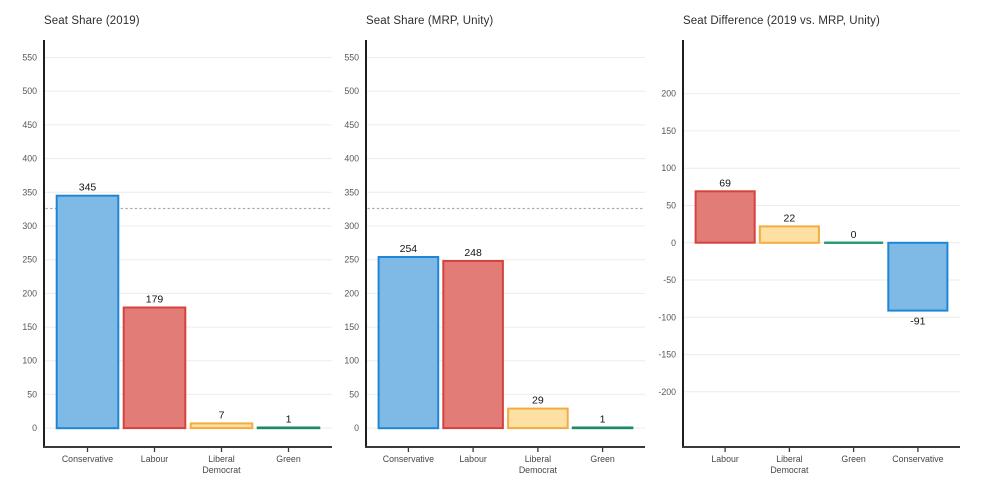  I want to click on chart-title-seat-difference: Seat Difference (2019 vs. MRP, Unity), so click(781, 21).